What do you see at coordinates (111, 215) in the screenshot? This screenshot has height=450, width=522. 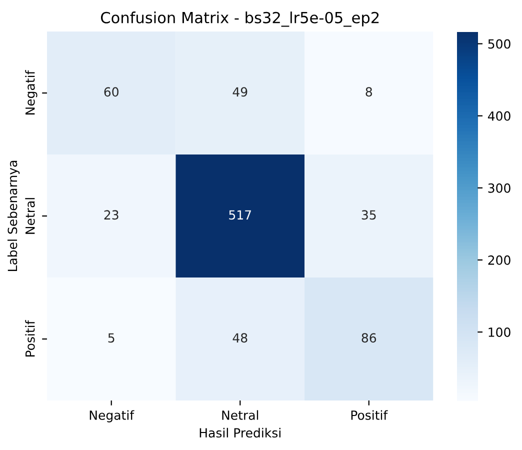 I see `data-label: 23` at bounding box center [111, 215].